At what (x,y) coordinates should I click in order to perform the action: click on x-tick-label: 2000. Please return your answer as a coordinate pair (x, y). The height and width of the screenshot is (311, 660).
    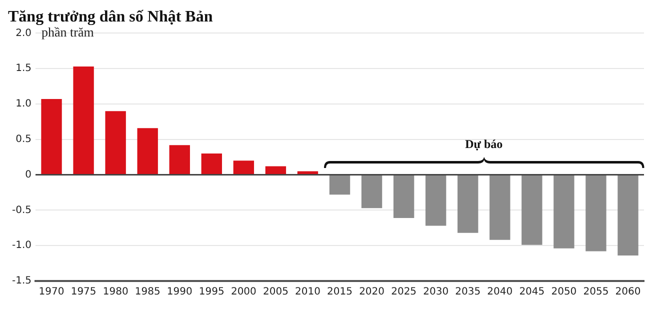
    Looking at the image, I should click on (243, 292).